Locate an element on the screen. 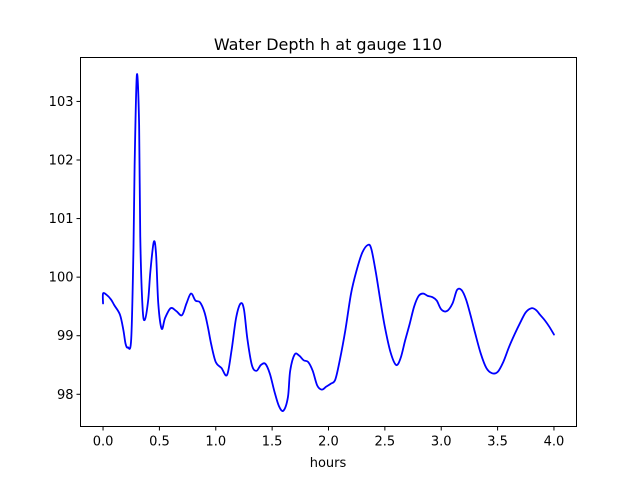  x-tick-label: 2.5 is located at coordinates (385, 442).